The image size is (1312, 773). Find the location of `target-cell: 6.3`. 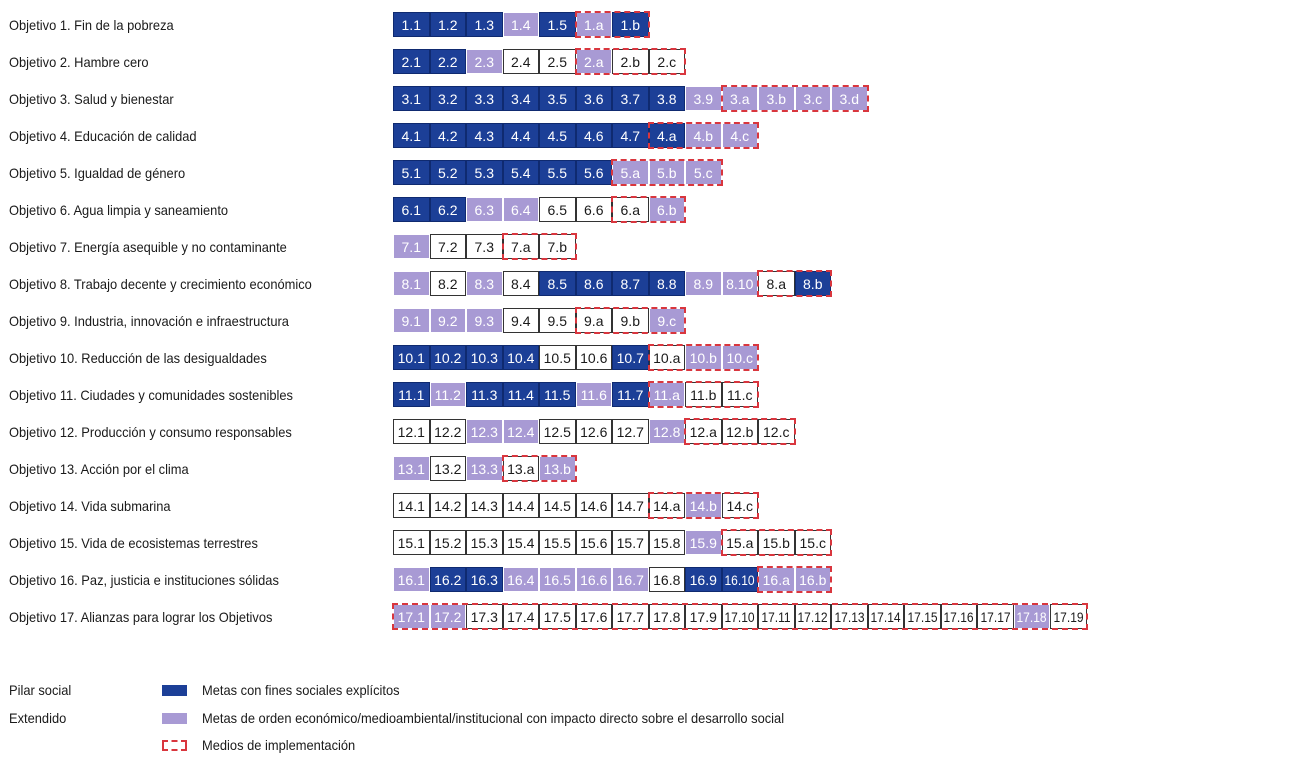

target-cell: 6.3 is located at coordinates (484, 209).